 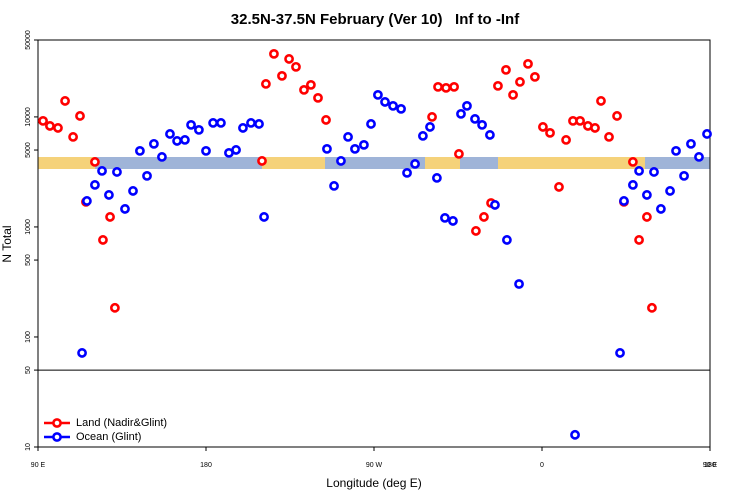 I want to click on y-tick-label: 50000, so click(x=28, y=40).